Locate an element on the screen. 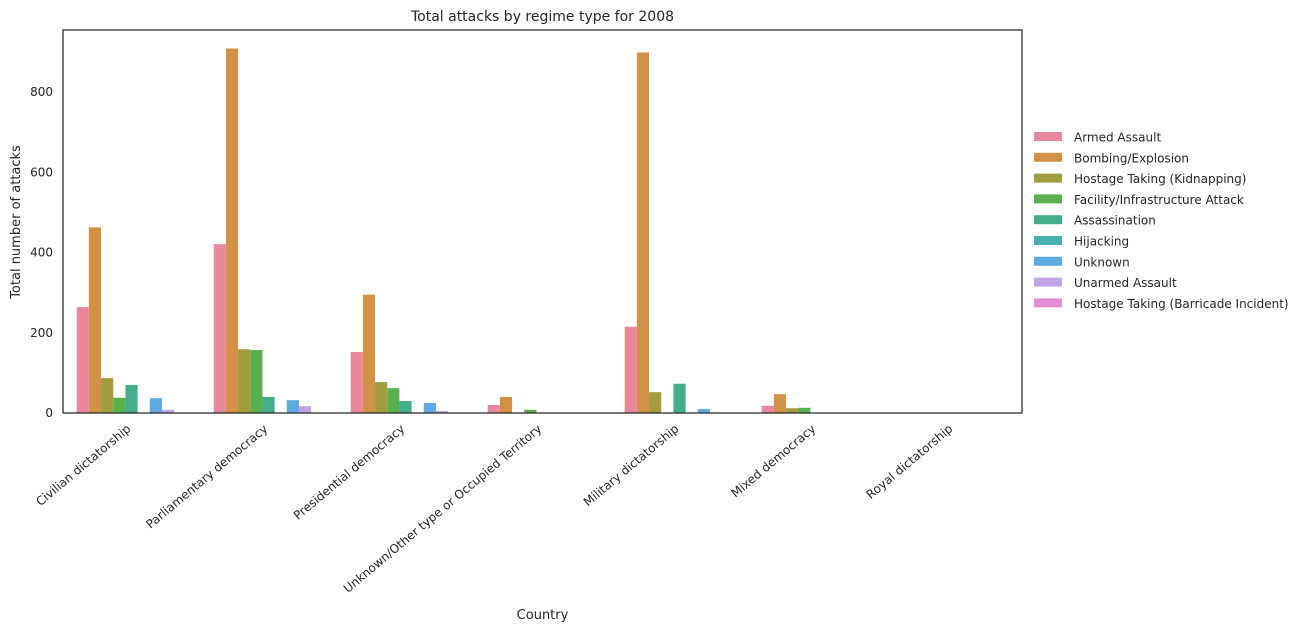  chart-title: Total attacks by regime type for 2008 is located at coordinates (542, 17).